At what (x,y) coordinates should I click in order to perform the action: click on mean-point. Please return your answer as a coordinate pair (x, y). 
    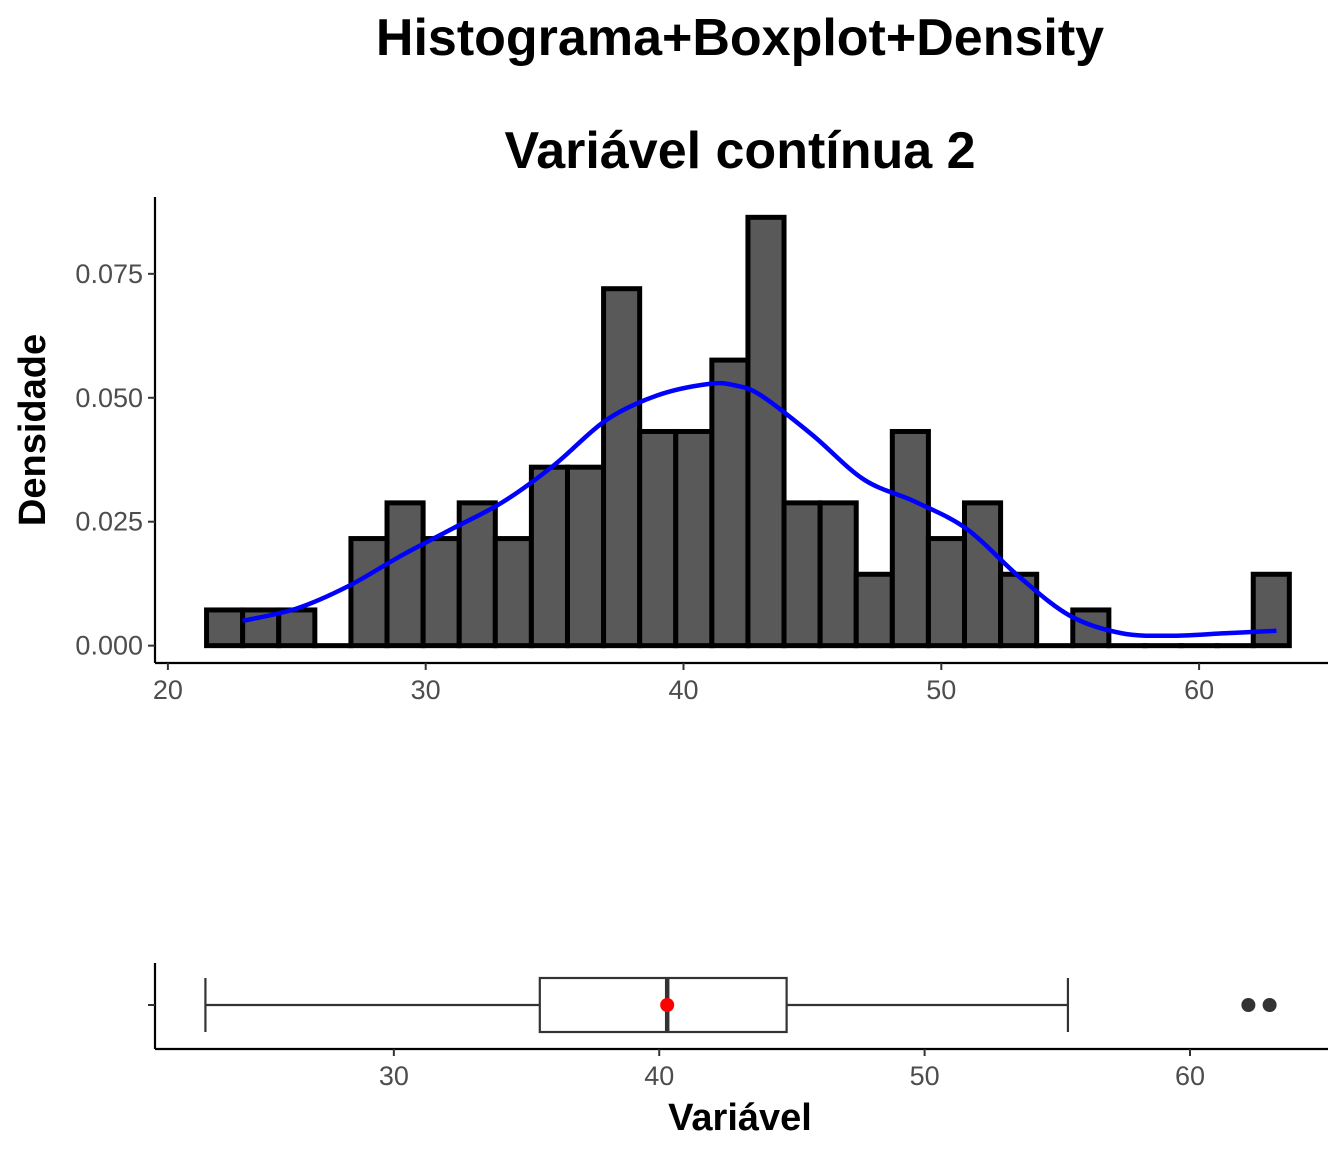
    Looking at the image, I should click on (667, 1005).